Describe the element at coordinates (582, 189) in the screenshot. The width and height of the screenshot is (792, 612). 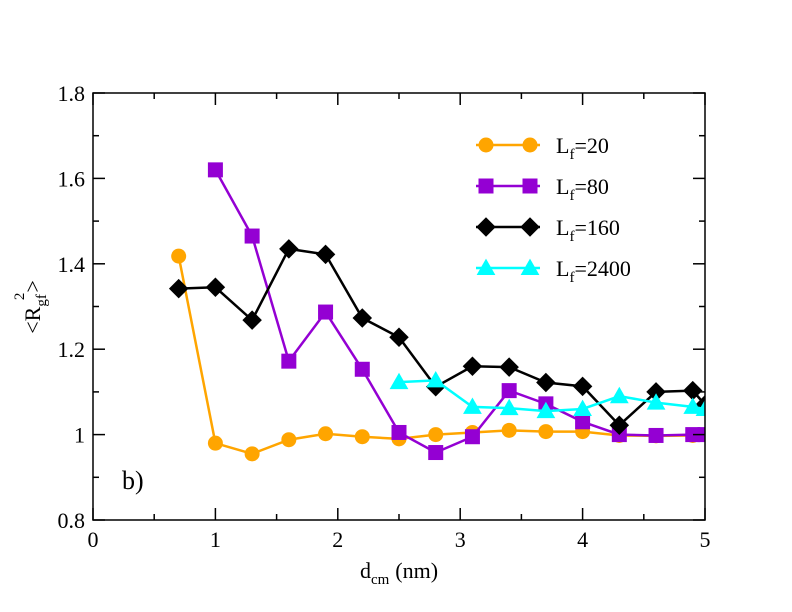
I see `legend-label: Lf=80` at that location.